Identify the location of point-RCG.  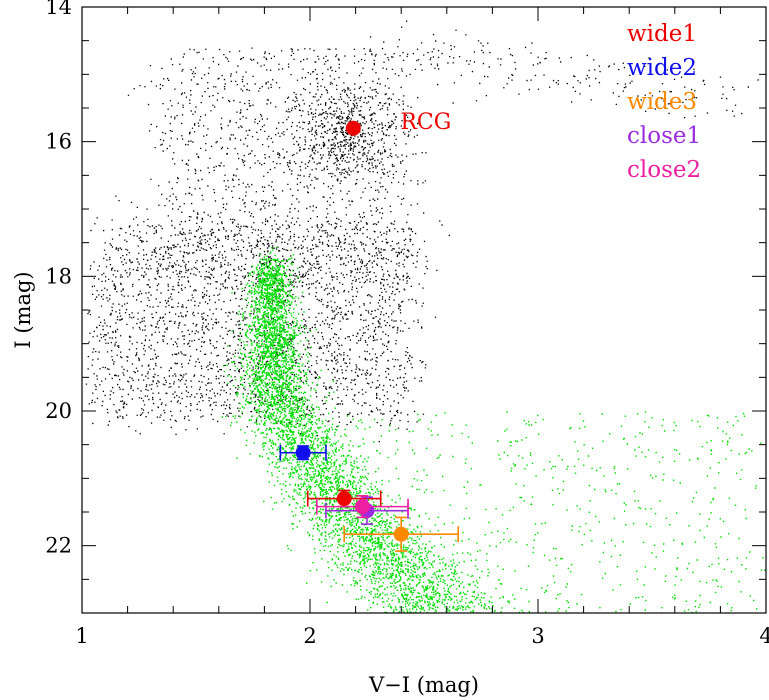
(353, 128).